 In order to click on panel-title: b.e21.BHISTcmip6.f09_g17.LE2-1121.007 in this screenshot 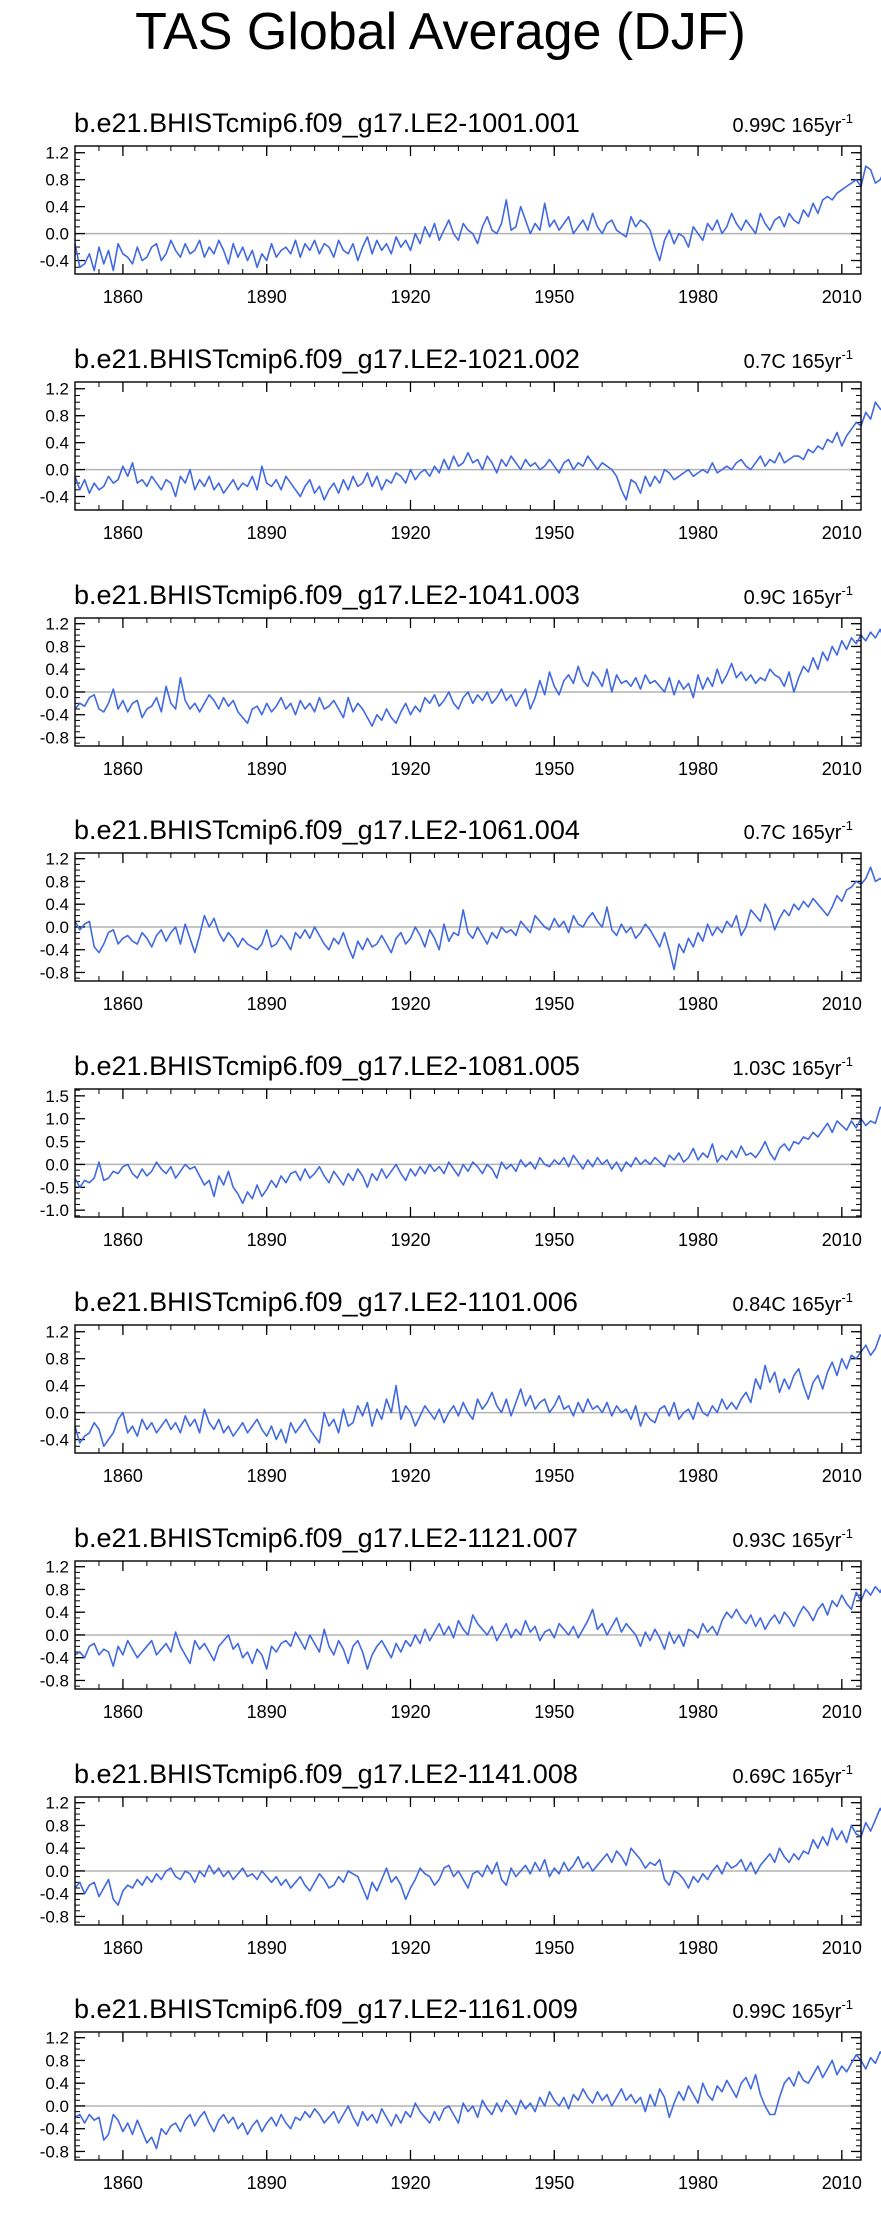, I will do `click(326, 1538)`.